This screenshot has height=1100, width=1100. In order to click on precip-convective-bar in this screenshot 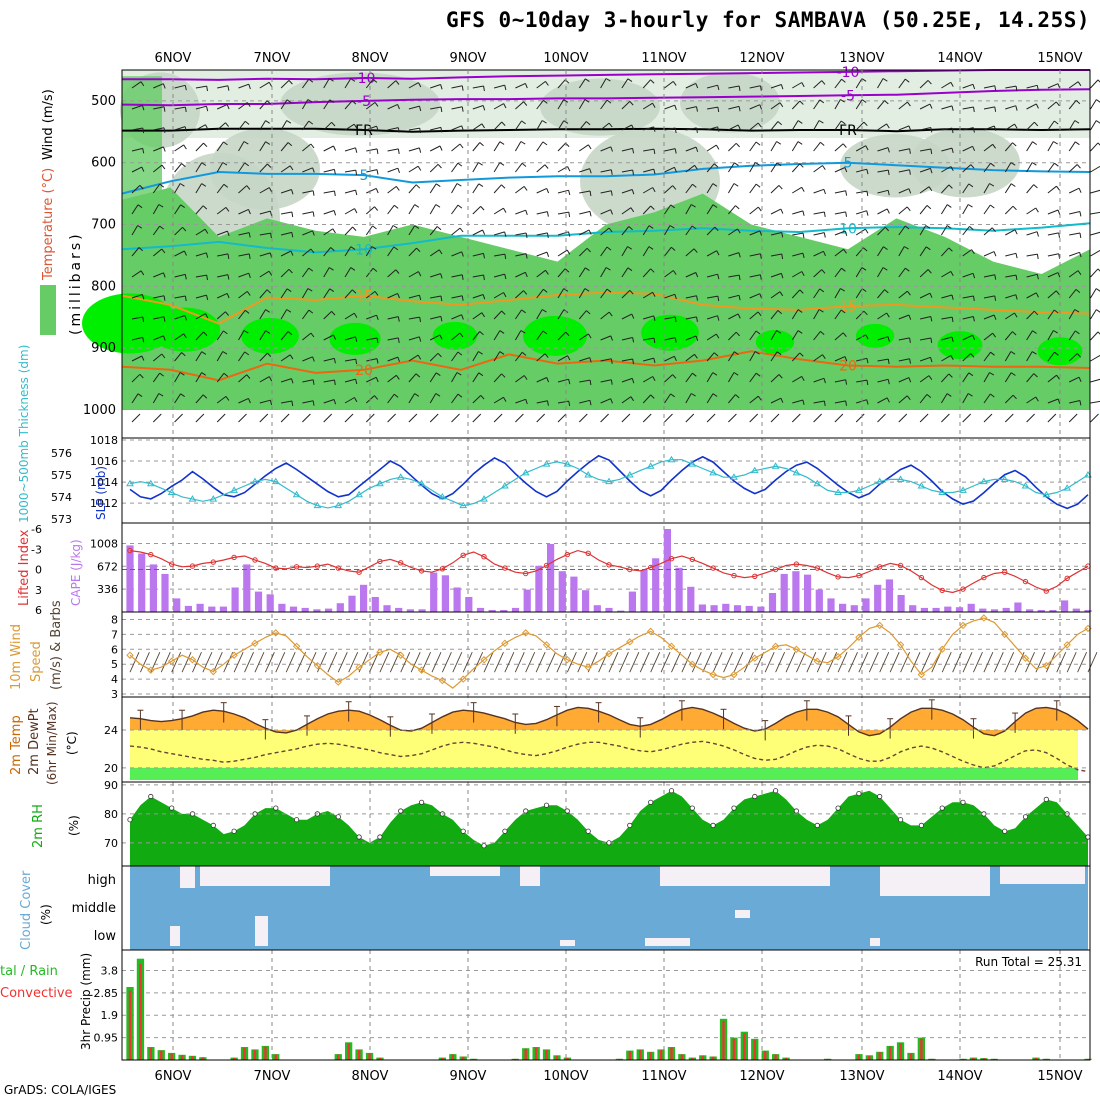, I will do `click(338, 1057)`.